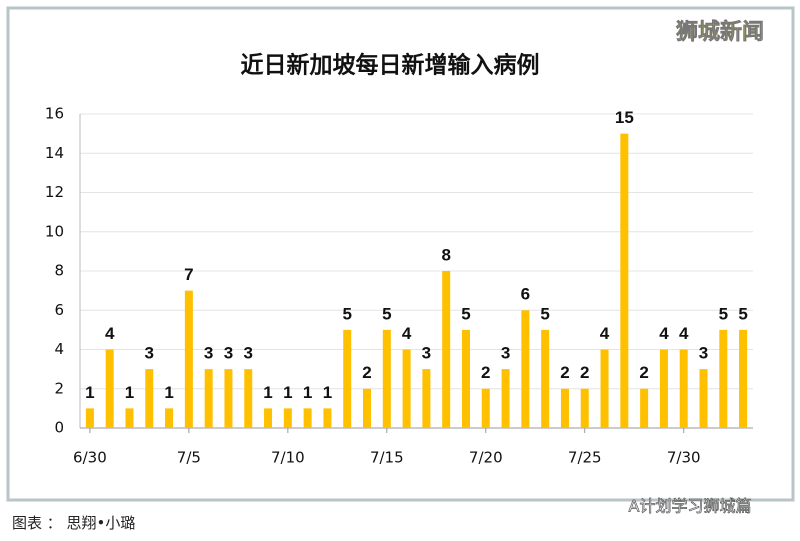 The image size is (800, 541). What do you see at coordinates (390, 65) in the screenshot?
I see `chart-title: 近日新加坡每日新增输入病例` at bounding box center [390, 65].